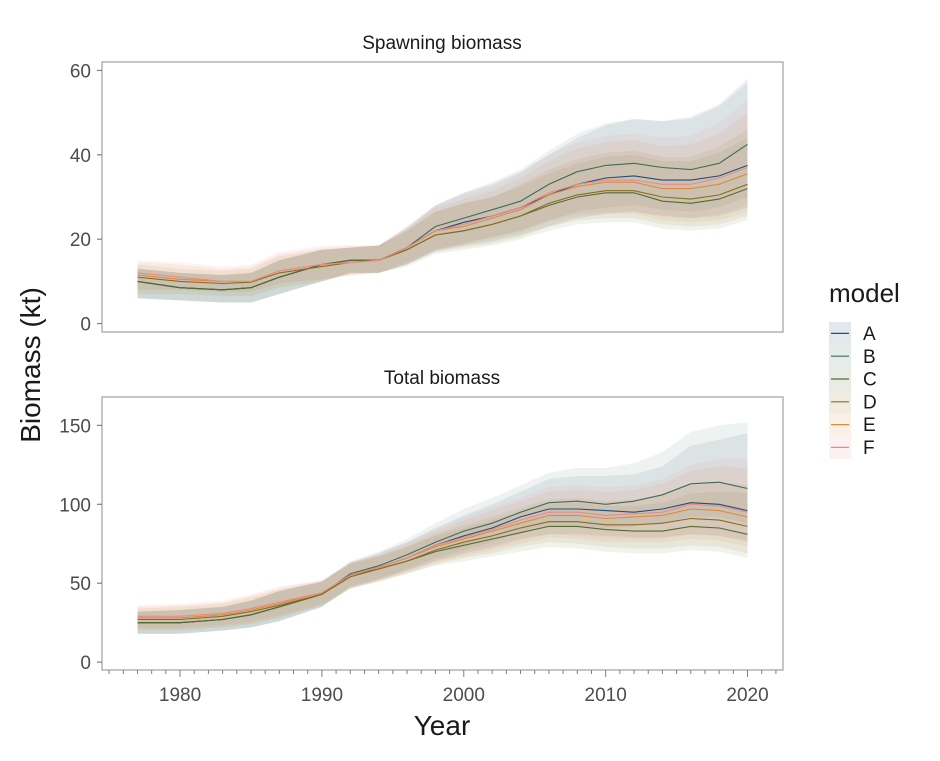 The height and width of the screenshot is (761, 940). Describe the element at coordinates (442, 725) in the screenshot. I see `x-axis-label: Year` at that location.